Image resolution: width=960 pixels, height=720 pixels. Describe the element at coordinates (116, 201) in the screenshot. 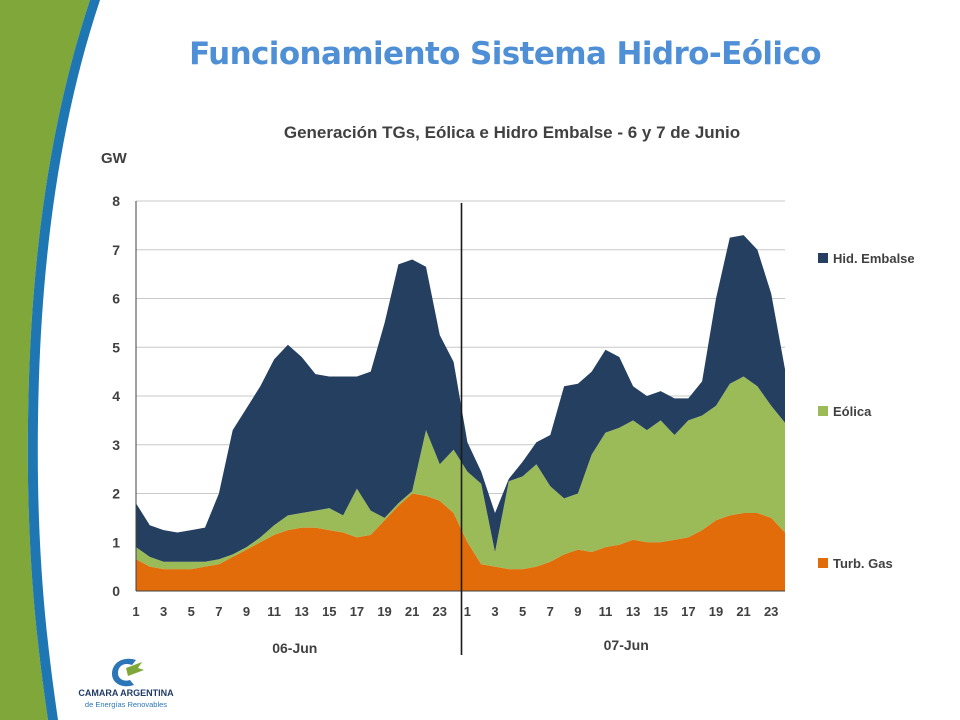

I see `y-tick-label: 8` at that location.